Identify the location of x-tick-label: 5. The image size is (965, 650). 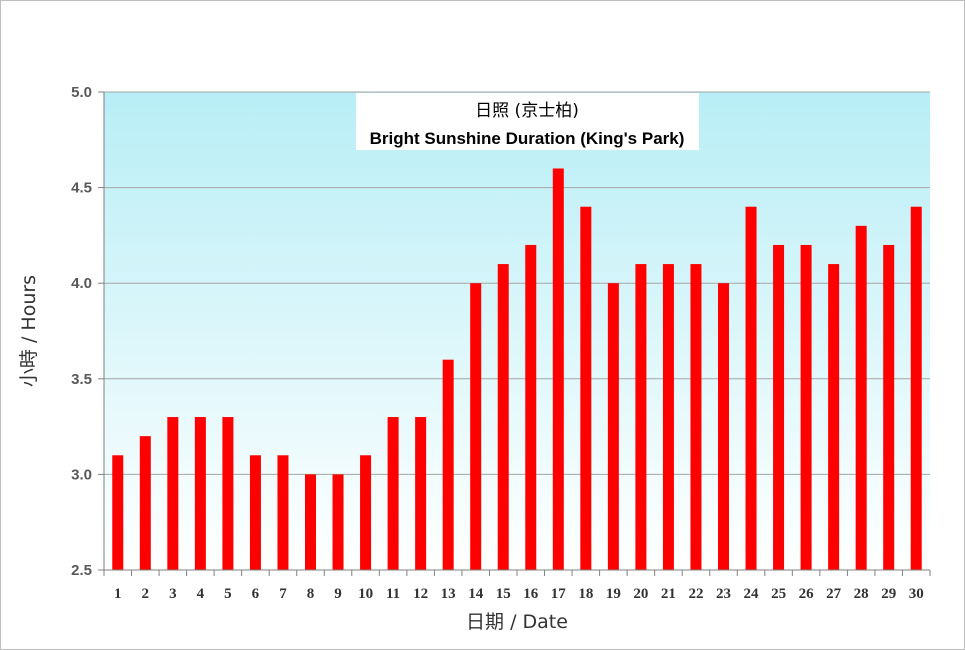
(228, 594).